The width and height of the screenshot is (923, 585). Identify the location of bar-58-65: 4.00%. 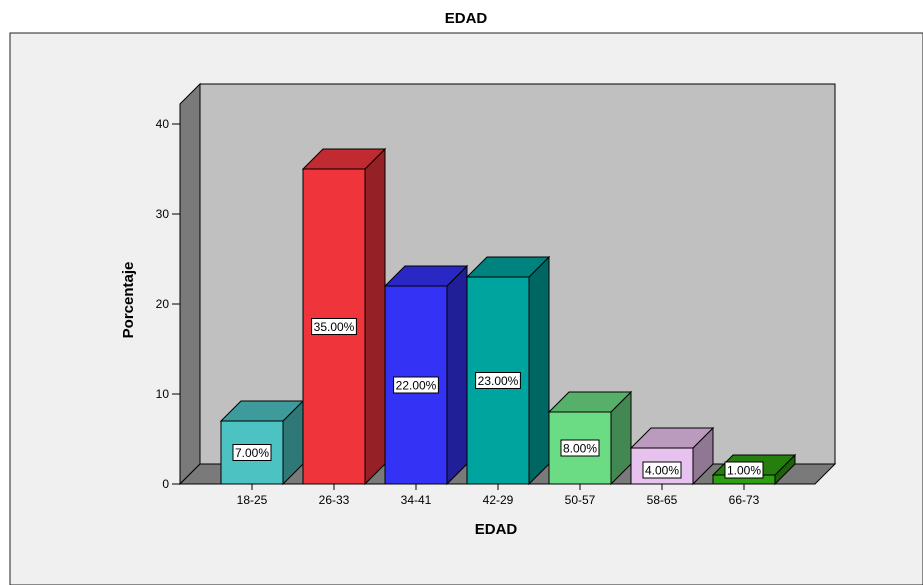
(672, 456).